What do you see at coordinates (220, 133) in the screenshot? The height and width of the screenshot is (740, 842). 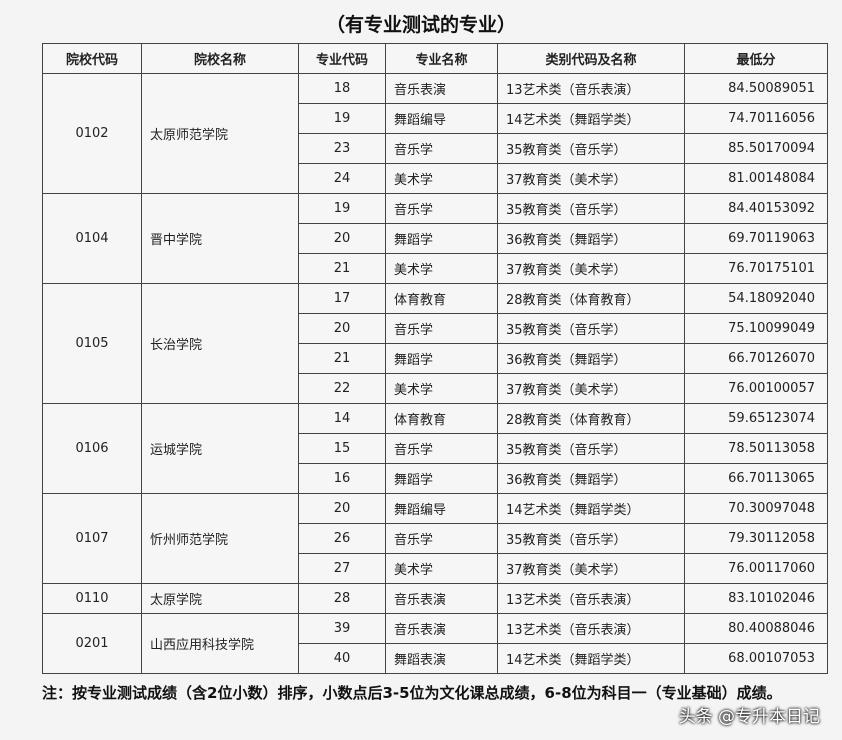 I see `school-name: 太原师范学院` at bounding box center [220, 133].